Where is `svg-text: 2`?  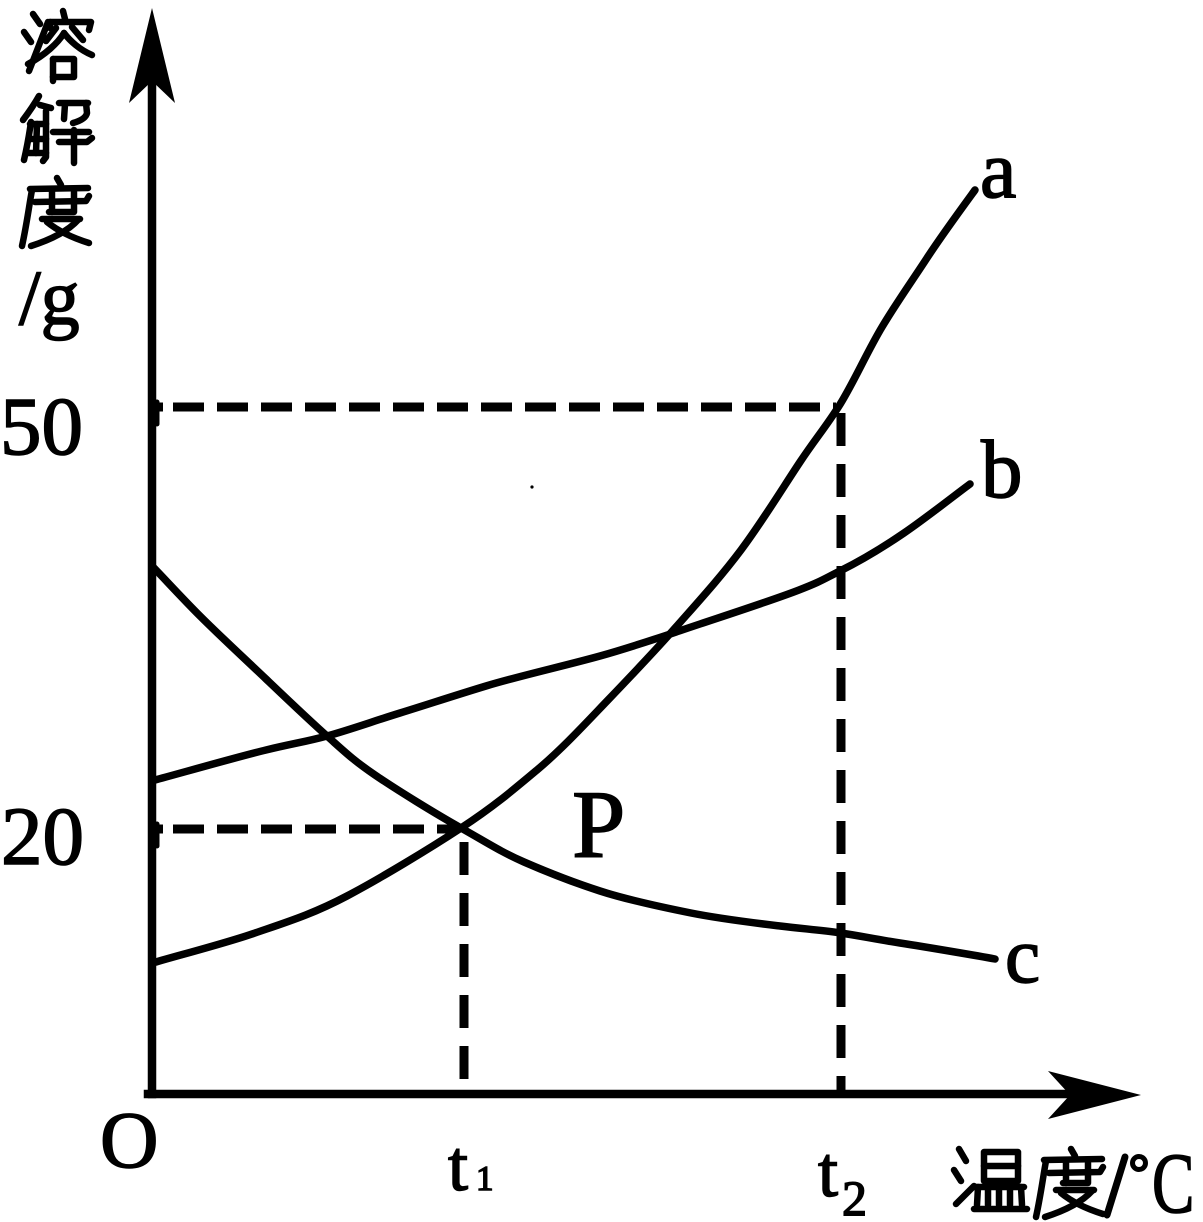 svg-text: 2 is located at coordinates (854, 1196).